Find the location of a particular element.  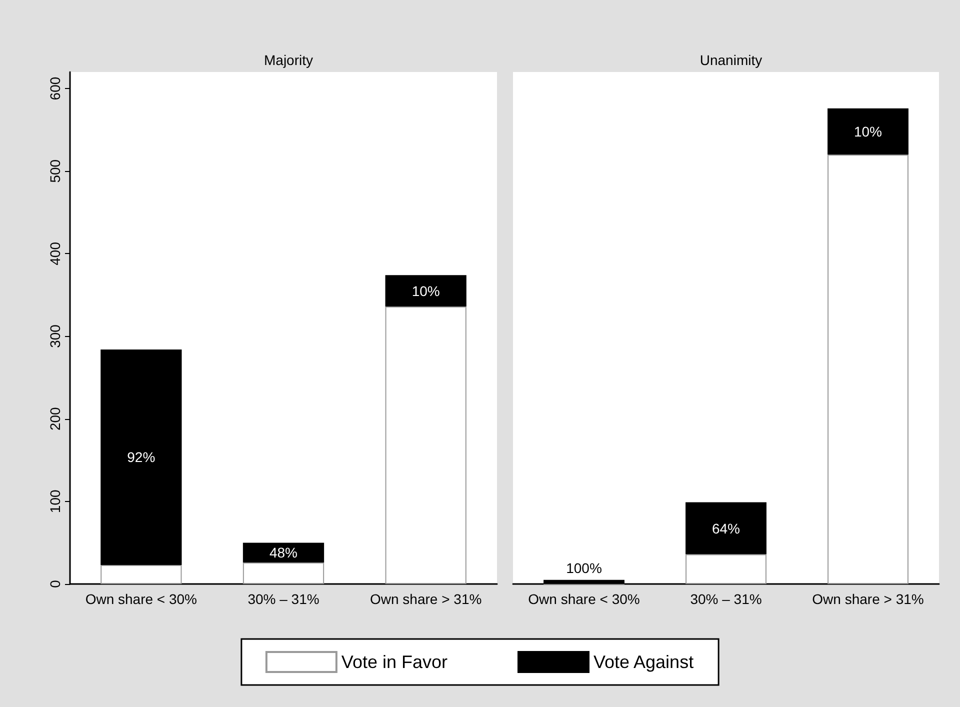

annotation: 48% is located at coordinates (283, 552).